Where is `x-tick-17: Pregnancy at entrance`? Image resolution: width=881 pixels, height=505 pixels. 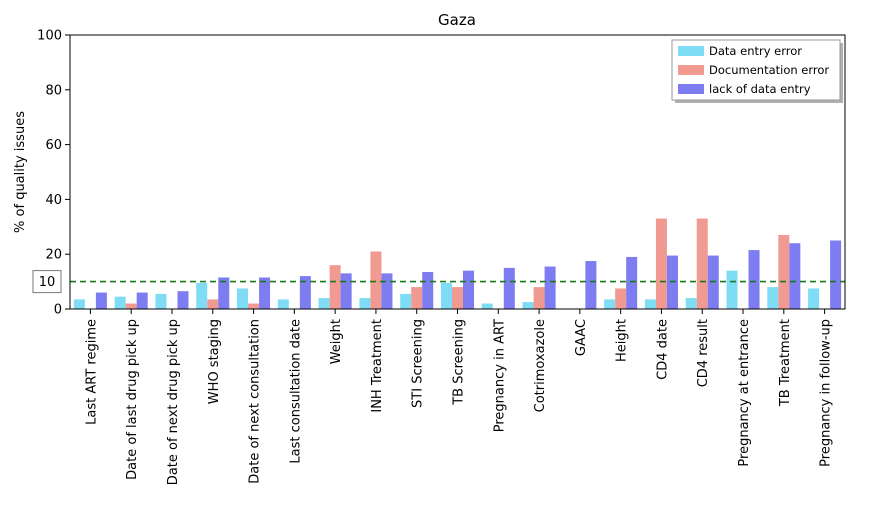 x-tick-17: Pregnancy at entrance is located at coordinates (744, 388).